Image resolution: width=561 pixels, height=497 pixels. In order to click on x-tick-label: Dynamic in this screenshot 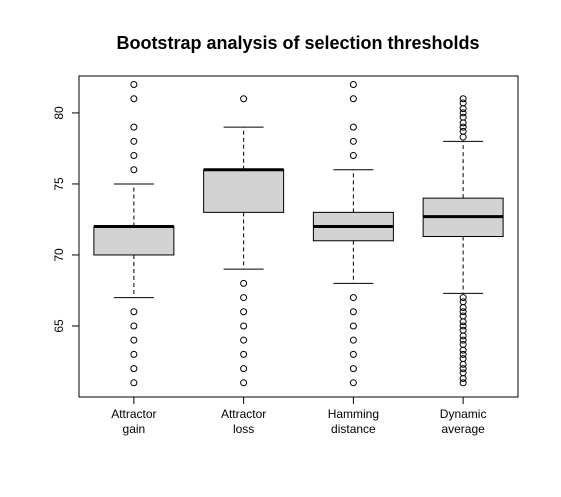, I will do `click(463, 414)`.